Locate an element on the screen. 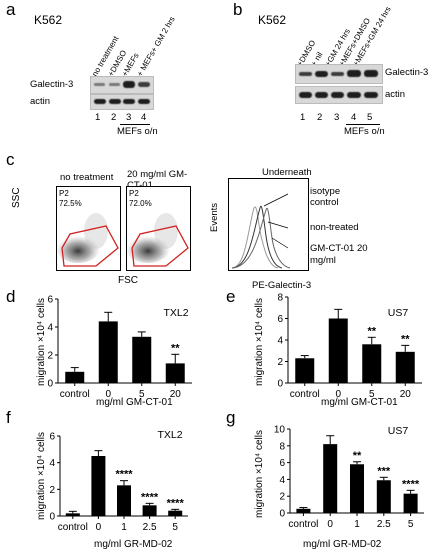 The height and width of the screenshot is (550, 436). y-tick-label-f: 4 is located at coordinates (52, 463).